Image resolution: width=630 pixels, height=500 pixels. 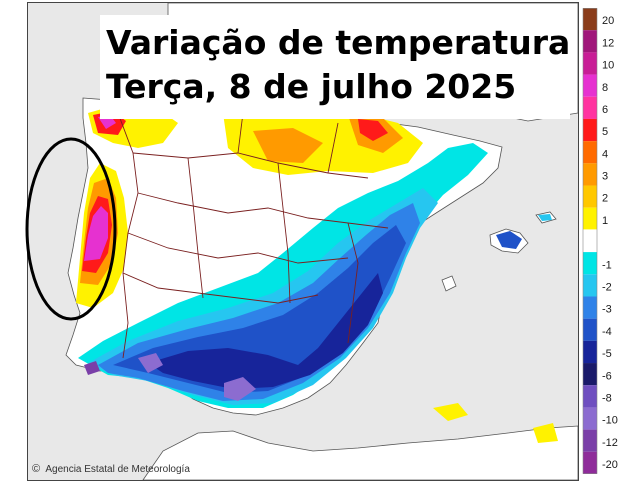 I want to click on cold-violet-granada, so click(x=240, y=389).